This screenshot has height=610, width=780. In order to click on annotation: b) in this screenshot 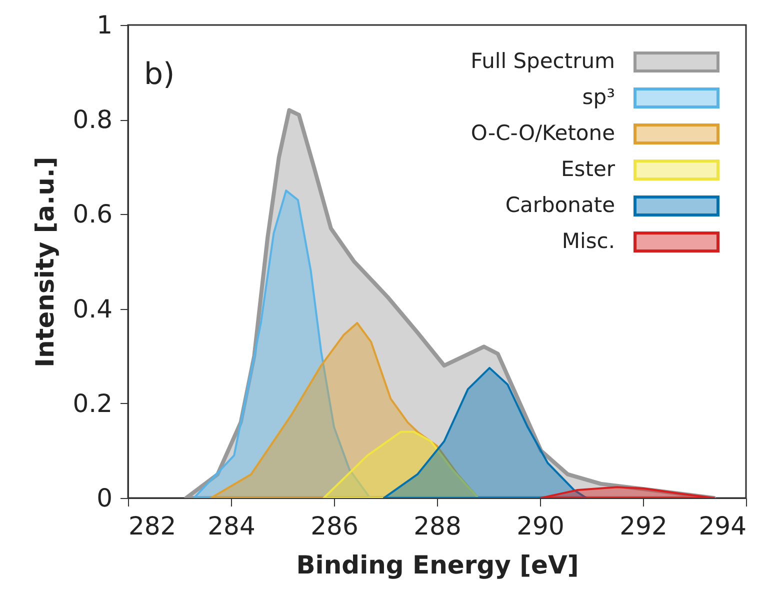, I will do `click(159, 74)`.